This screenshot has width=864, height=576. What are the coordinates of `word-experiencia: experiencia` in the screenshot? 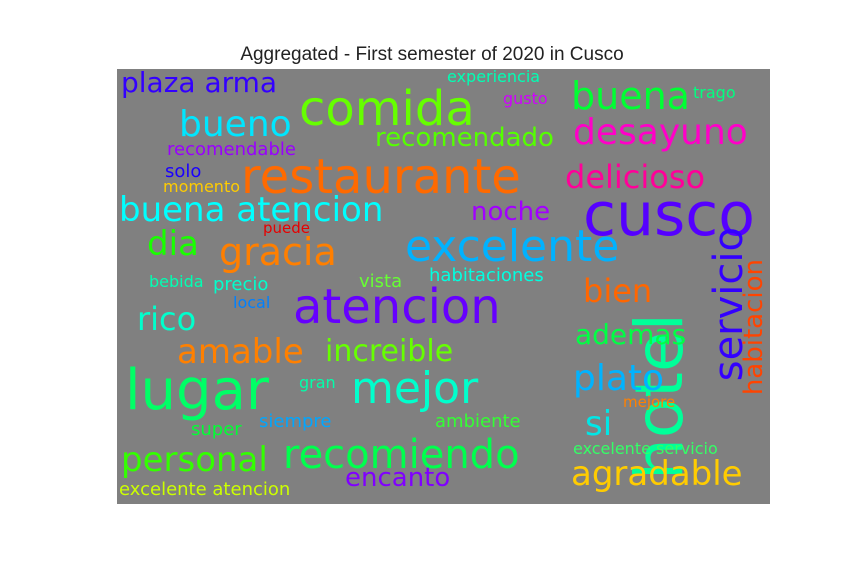 It's located at (494, 77).